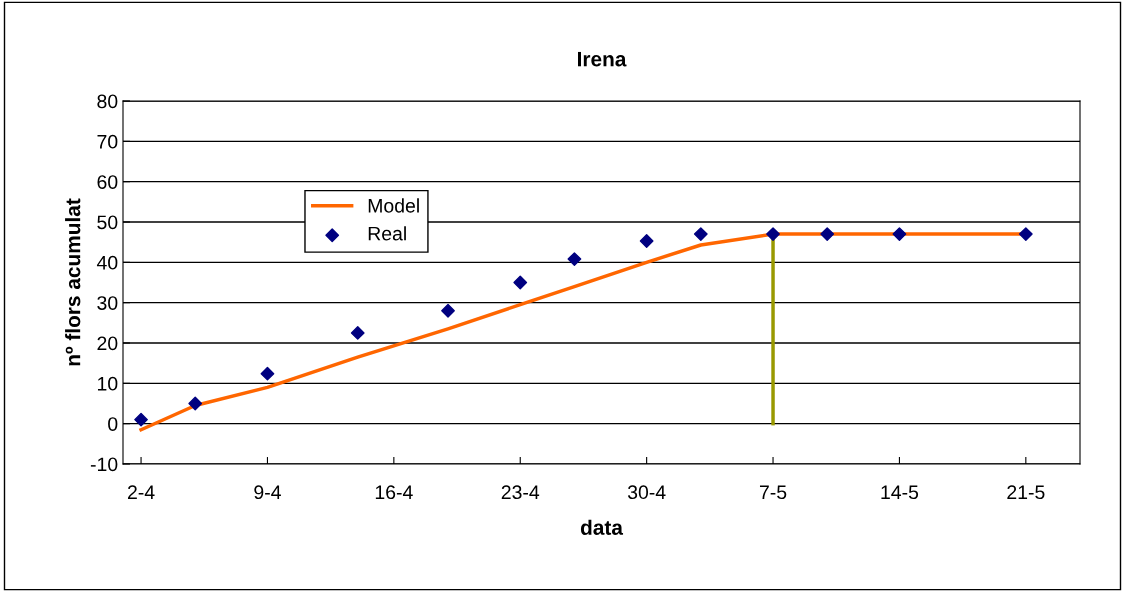 The width and height of the screenshot is (1125, 592). What do you see at coordinates (113, 424) in the screenshot?
I see `y-tick-label: 0` at bounding box center [113, 424].